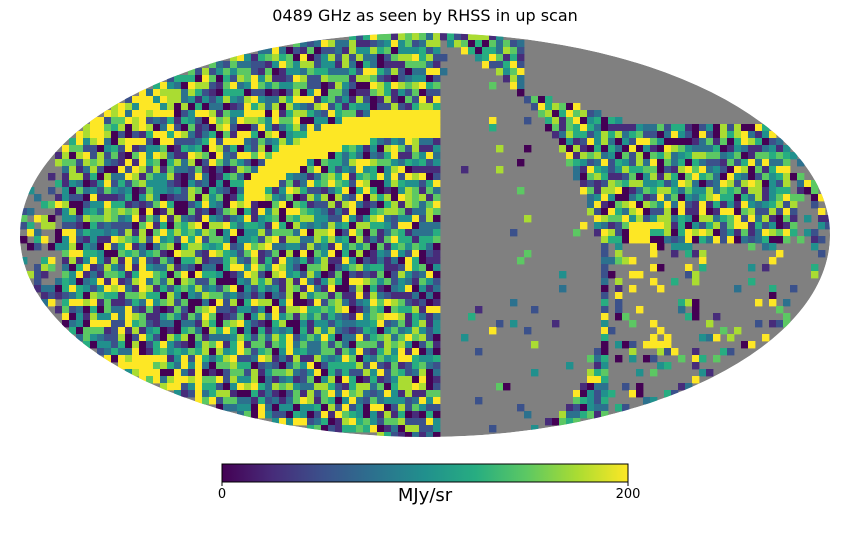 This screenshot has height=540, width=850. What do you see at coordinates (628, 494) in the screenshot?
I see `colorbar-max-label: 200` at bounding box center [628, 494].